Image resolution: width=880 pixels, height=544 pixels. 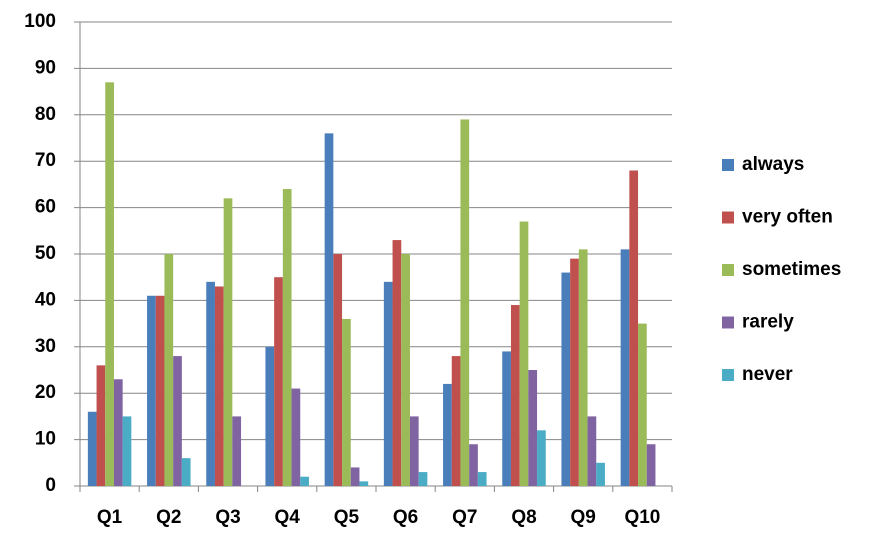 What do you see at coordinates (45, 253) in the screenshot?
I see `y-tick-label: 50` at bounding box center [45, 253].